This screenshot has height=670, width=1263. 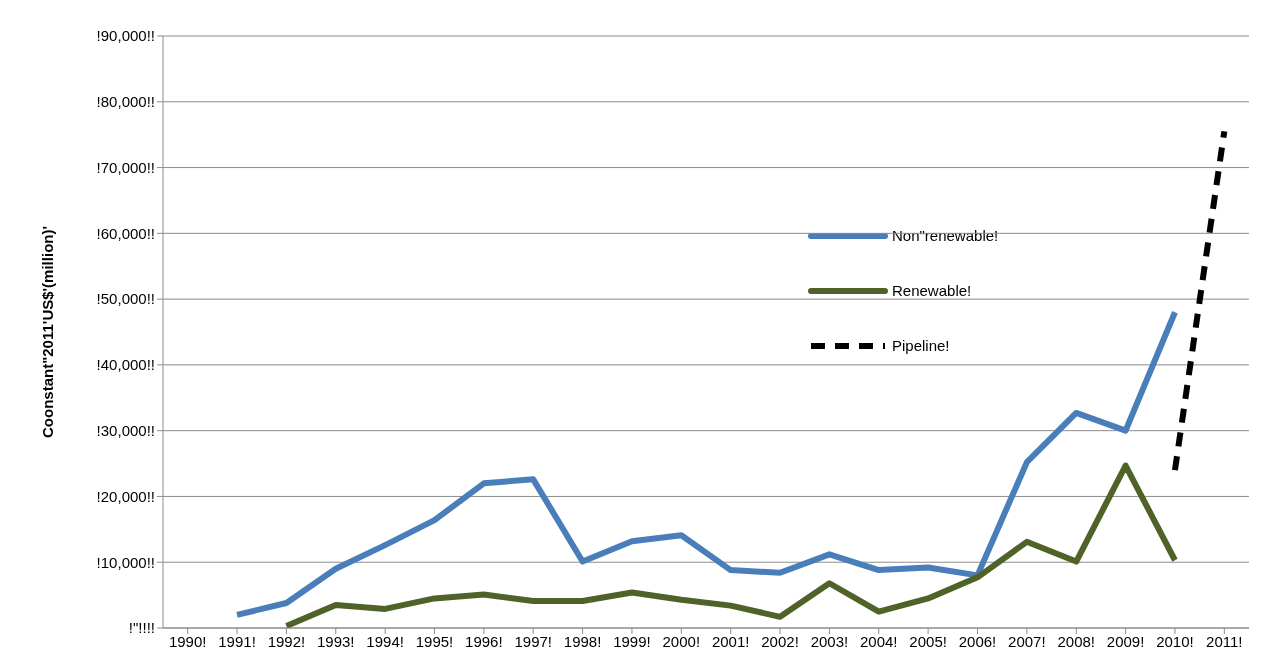 What do you see at coordinates (977, 641) in the screenshot?
I see `x-tick-label: 2006!` at bounding box center [977, 641].